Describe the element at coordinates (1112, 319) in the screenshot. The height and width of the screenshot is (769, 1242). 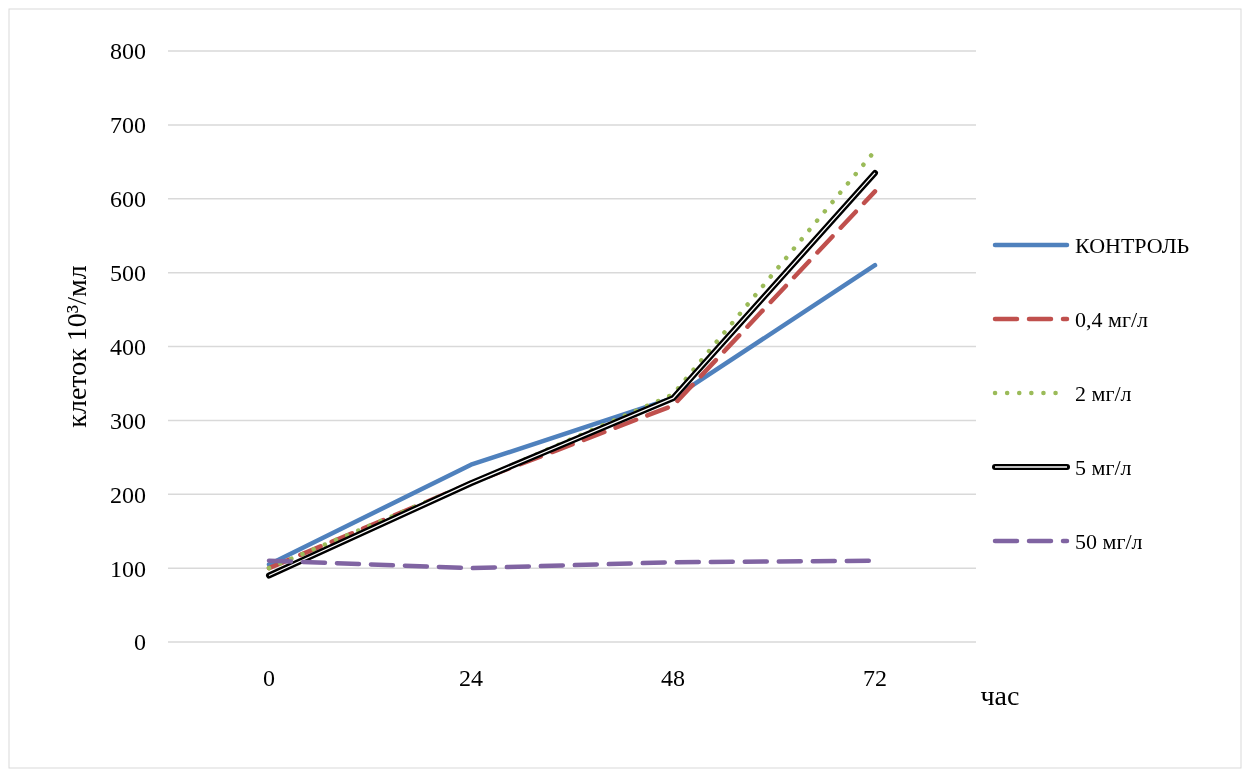
I see `legend-label: 0,4 мг/л` at that location.